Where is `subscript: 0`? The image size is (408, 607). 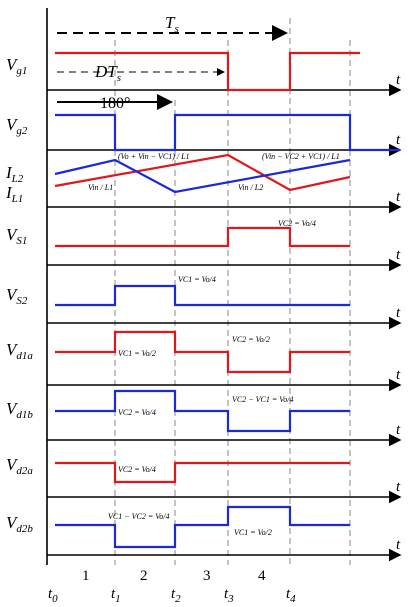 subscript: 0 is located at coordinates (55, 599).